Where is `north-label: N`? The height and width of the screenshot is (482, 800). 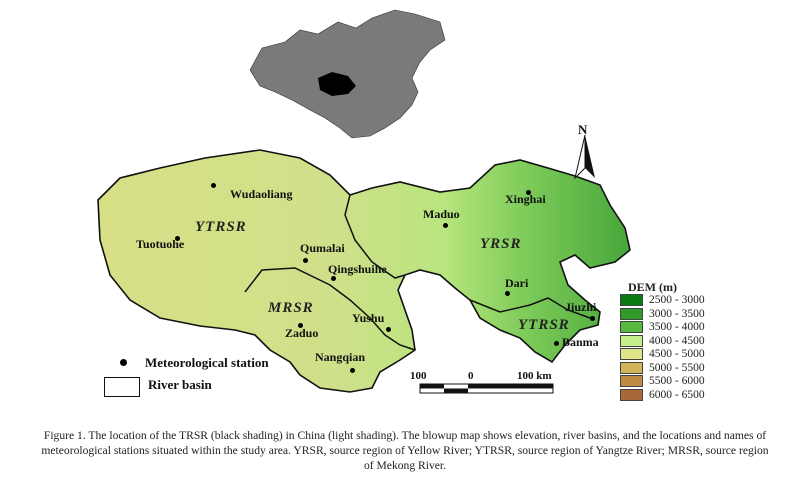
north-label: N is located at coordinates (583, 129).